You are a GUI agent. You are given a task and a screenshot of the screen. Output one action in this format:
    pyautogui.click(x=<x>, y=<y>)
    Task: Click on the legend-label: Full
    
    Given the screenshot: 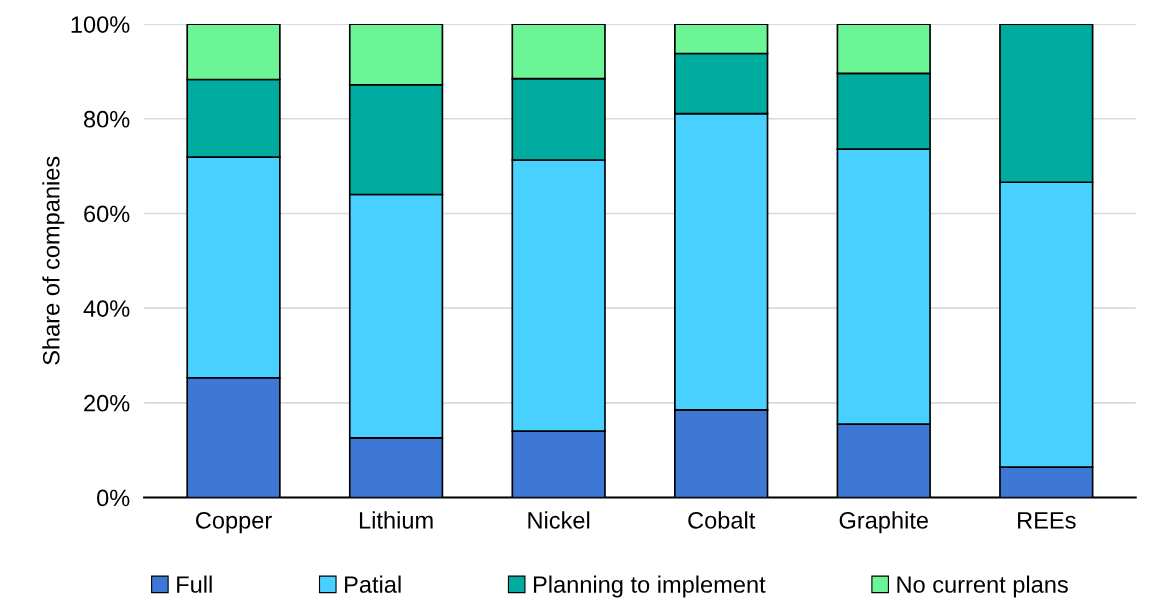 What is the action you would take?
    pyautogui.click(x=194, y=584)
    